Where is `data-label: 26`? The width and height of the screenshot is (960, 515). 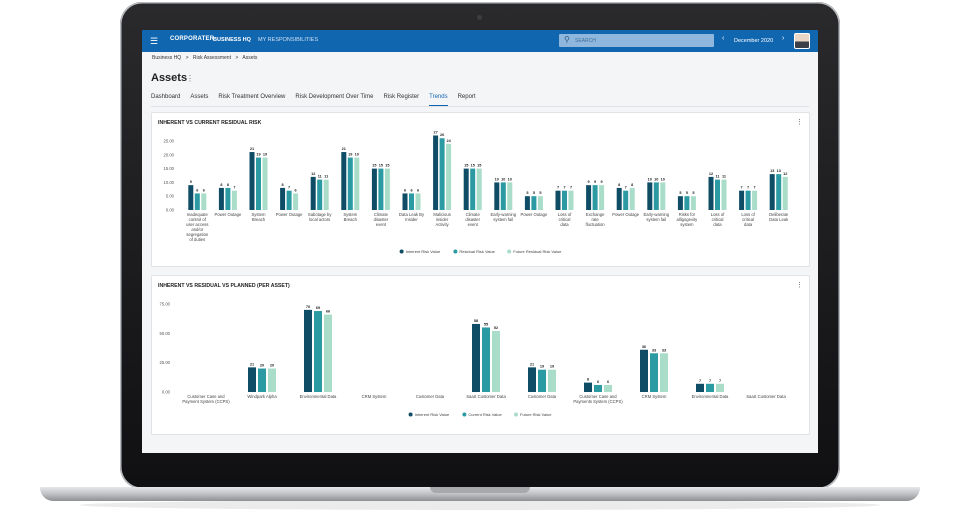
data-label: 26 is located at coordinates (442, 135).